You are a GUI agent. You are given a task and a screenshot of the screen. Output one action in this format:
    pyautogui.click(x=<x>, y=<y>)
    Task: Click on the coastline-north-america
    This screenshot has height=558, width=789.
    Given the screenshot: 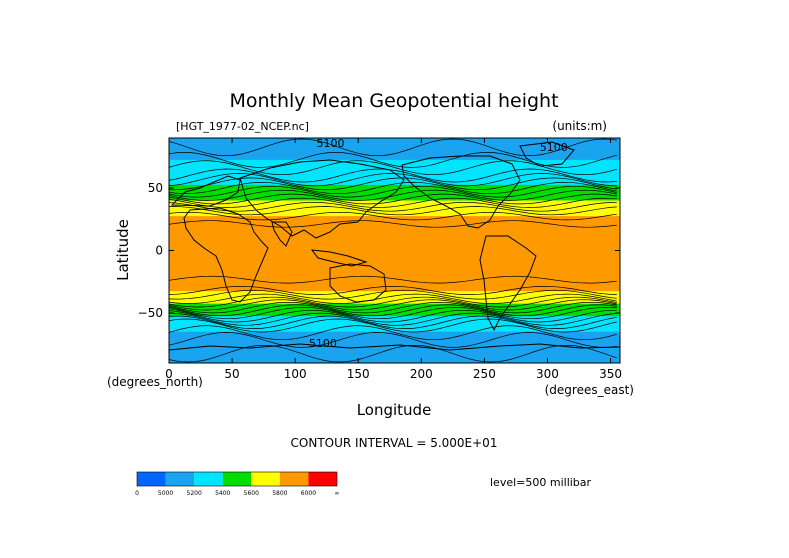 What is the action you would take?
    pyautogui.click(x=461, y=192)
    